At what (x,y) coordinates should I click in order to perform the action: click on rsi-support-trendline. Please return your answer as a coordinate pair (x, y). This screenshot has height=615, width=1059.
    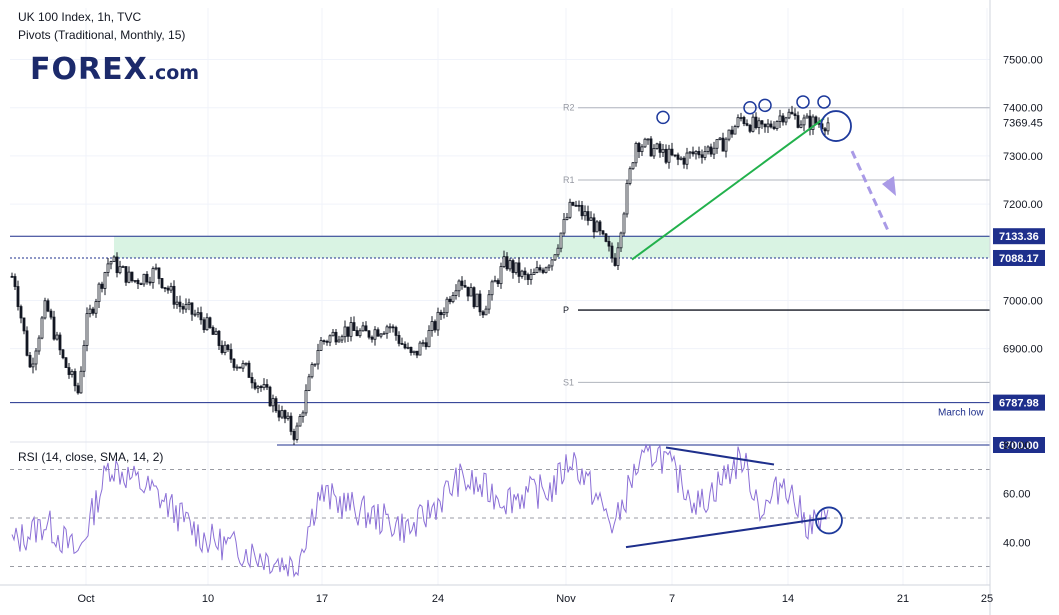
    Looking at the image, I should click on (726, 533).